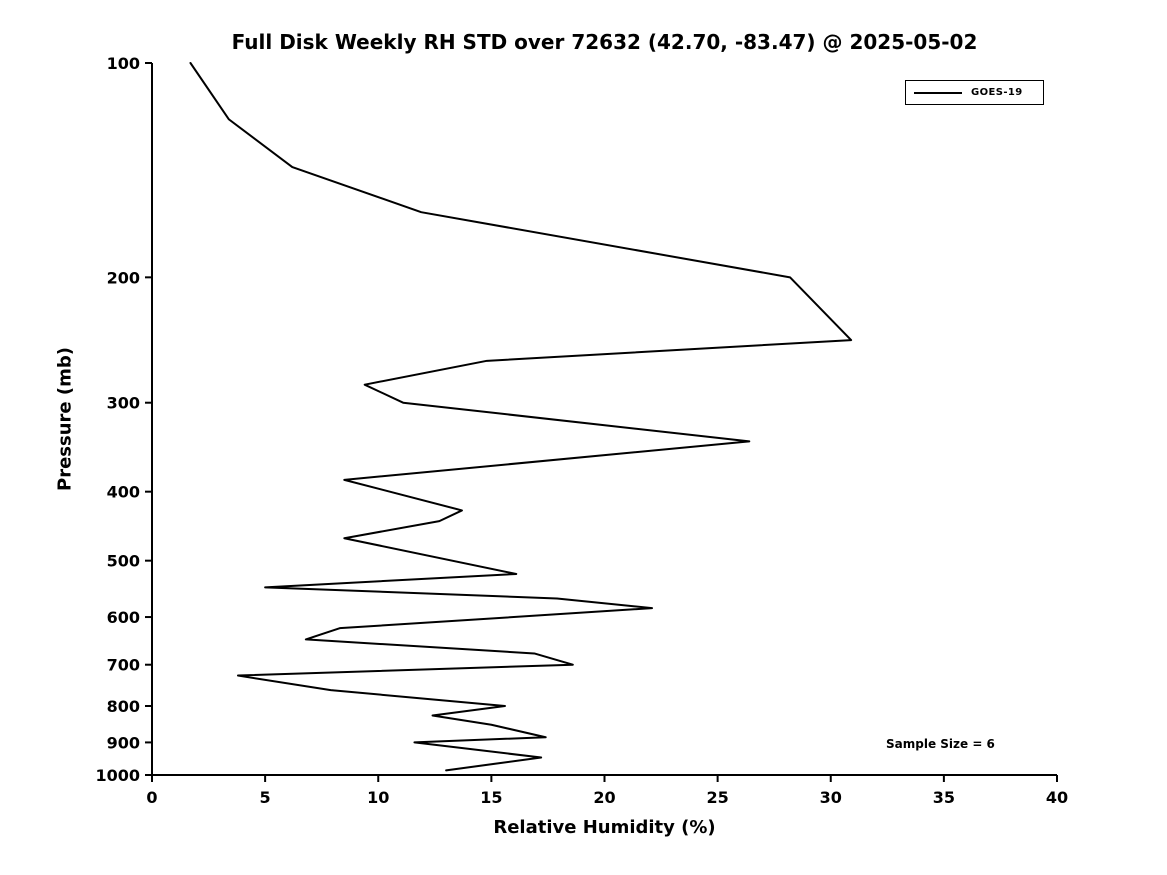 Image resolution: width=1167 pixels, height=875 pixels. What do you see at coordinates (123, 277) in the screenshot?
I see `y-tick-label: 200` at bounding box center [123, 277].